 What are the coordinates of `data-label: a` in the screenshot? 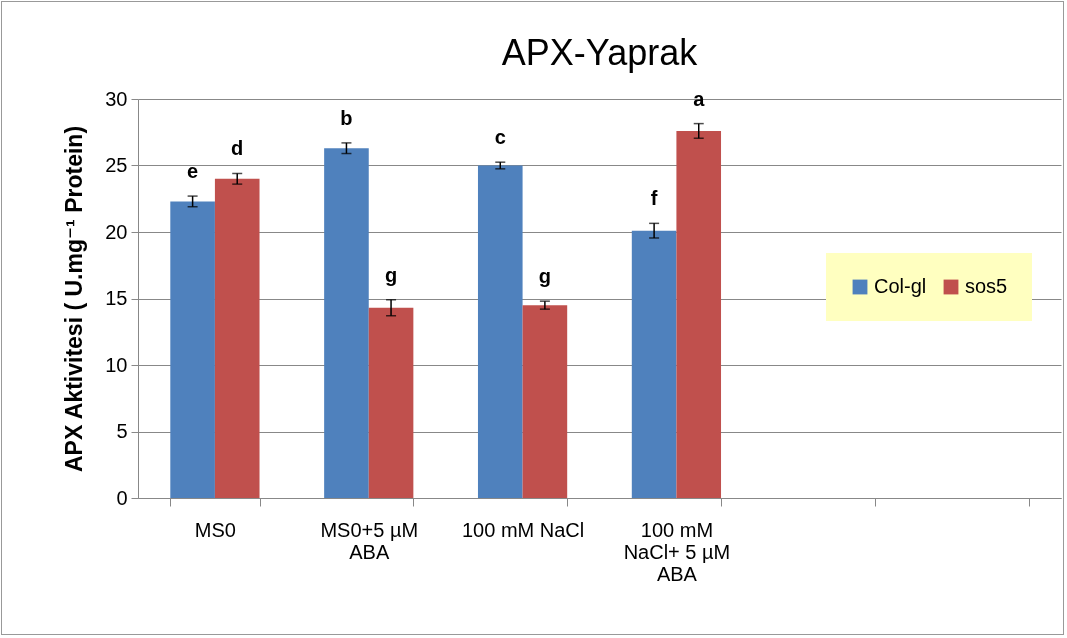 It's located at (699, 98).